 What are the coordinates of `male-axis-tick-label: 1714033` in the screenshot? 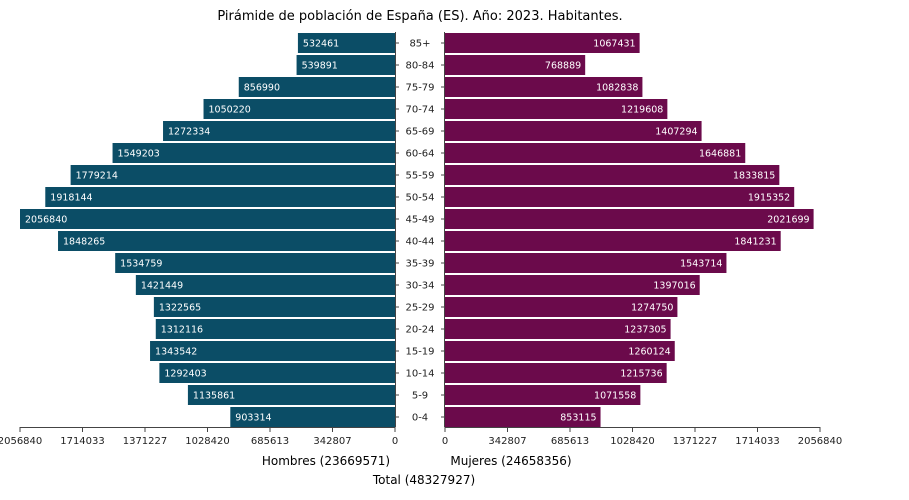 It's located at (82, 441).